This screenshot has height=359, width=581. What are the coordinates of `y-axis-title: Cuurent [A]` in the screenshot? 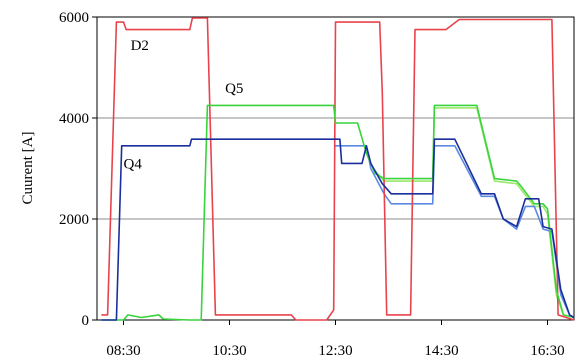 It's located at (28, 168).